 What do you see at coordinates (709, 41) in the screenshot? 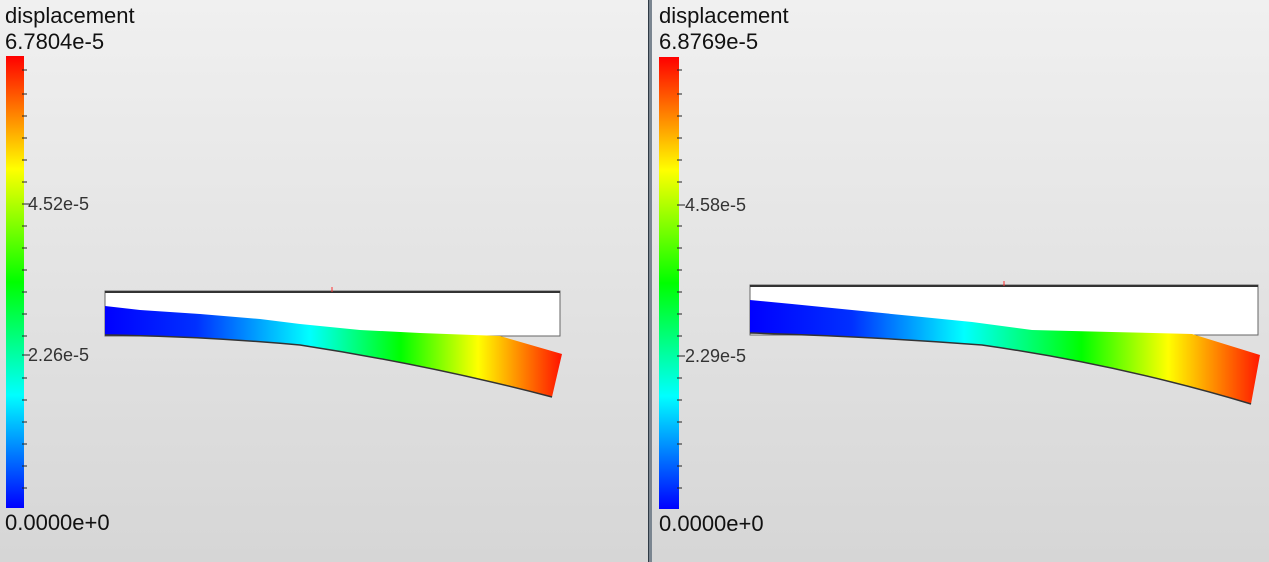
I see `legend-max-value: 6.8769e-5` at bounding box center [709, 41].